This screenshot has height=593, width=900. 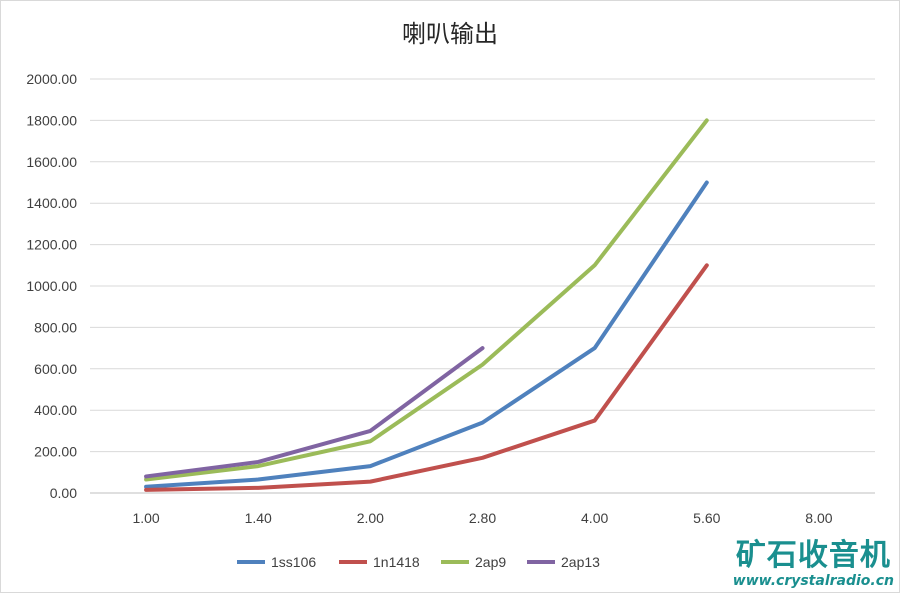 What do you see at coordinates (258, 518) in the screenshot?
I see `x-tick-label: 1.40` at bounding box center [258, 518].